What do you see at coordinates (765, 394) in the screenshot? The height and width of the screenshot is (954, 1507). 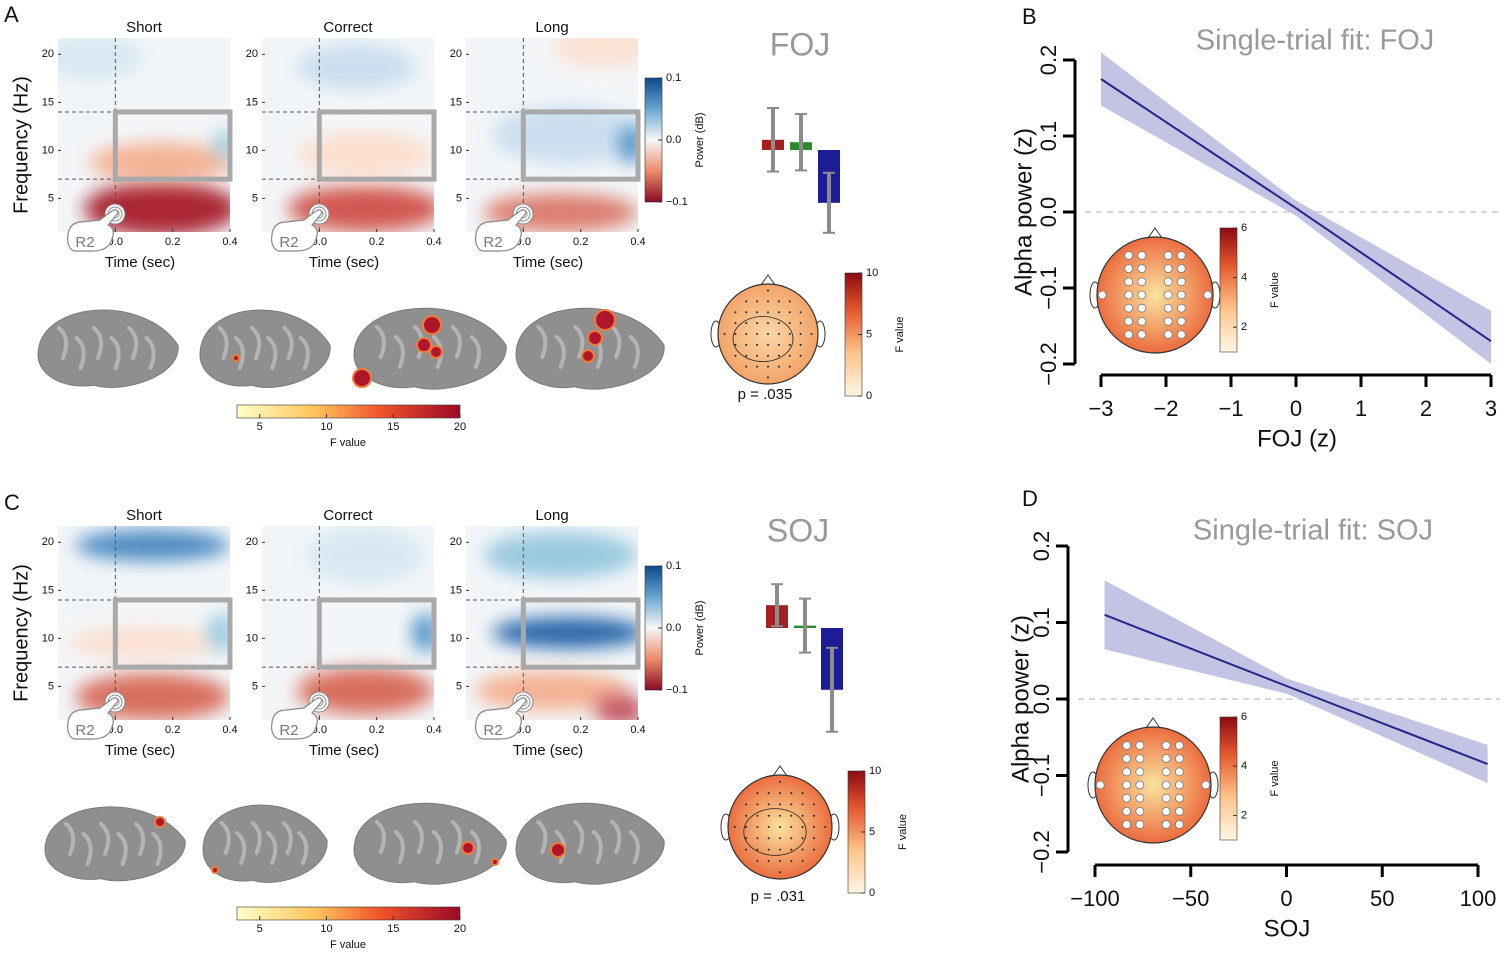 I see `p-value: p = .035` at bounding box center [765, 394].